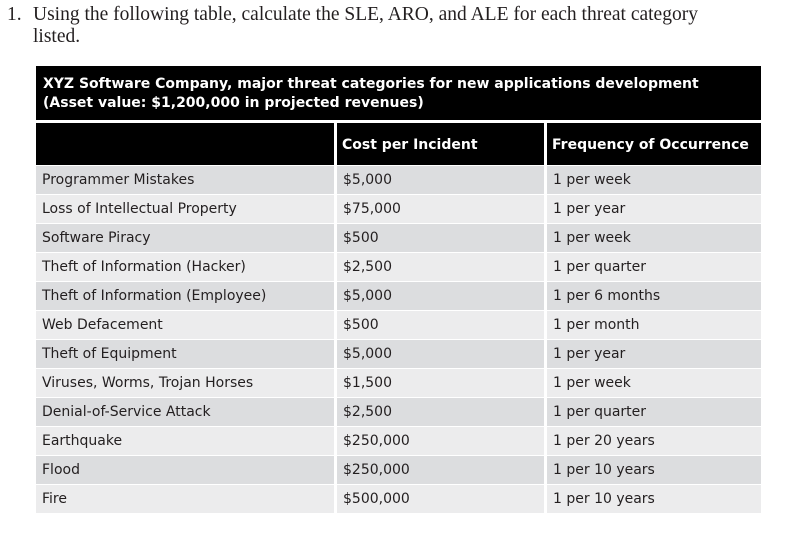 Image resolution: width=812 pixels, height=546 pixels. I want to click on table-row: Theft of Equipment $5,000 1 per year, so click(398, 353).